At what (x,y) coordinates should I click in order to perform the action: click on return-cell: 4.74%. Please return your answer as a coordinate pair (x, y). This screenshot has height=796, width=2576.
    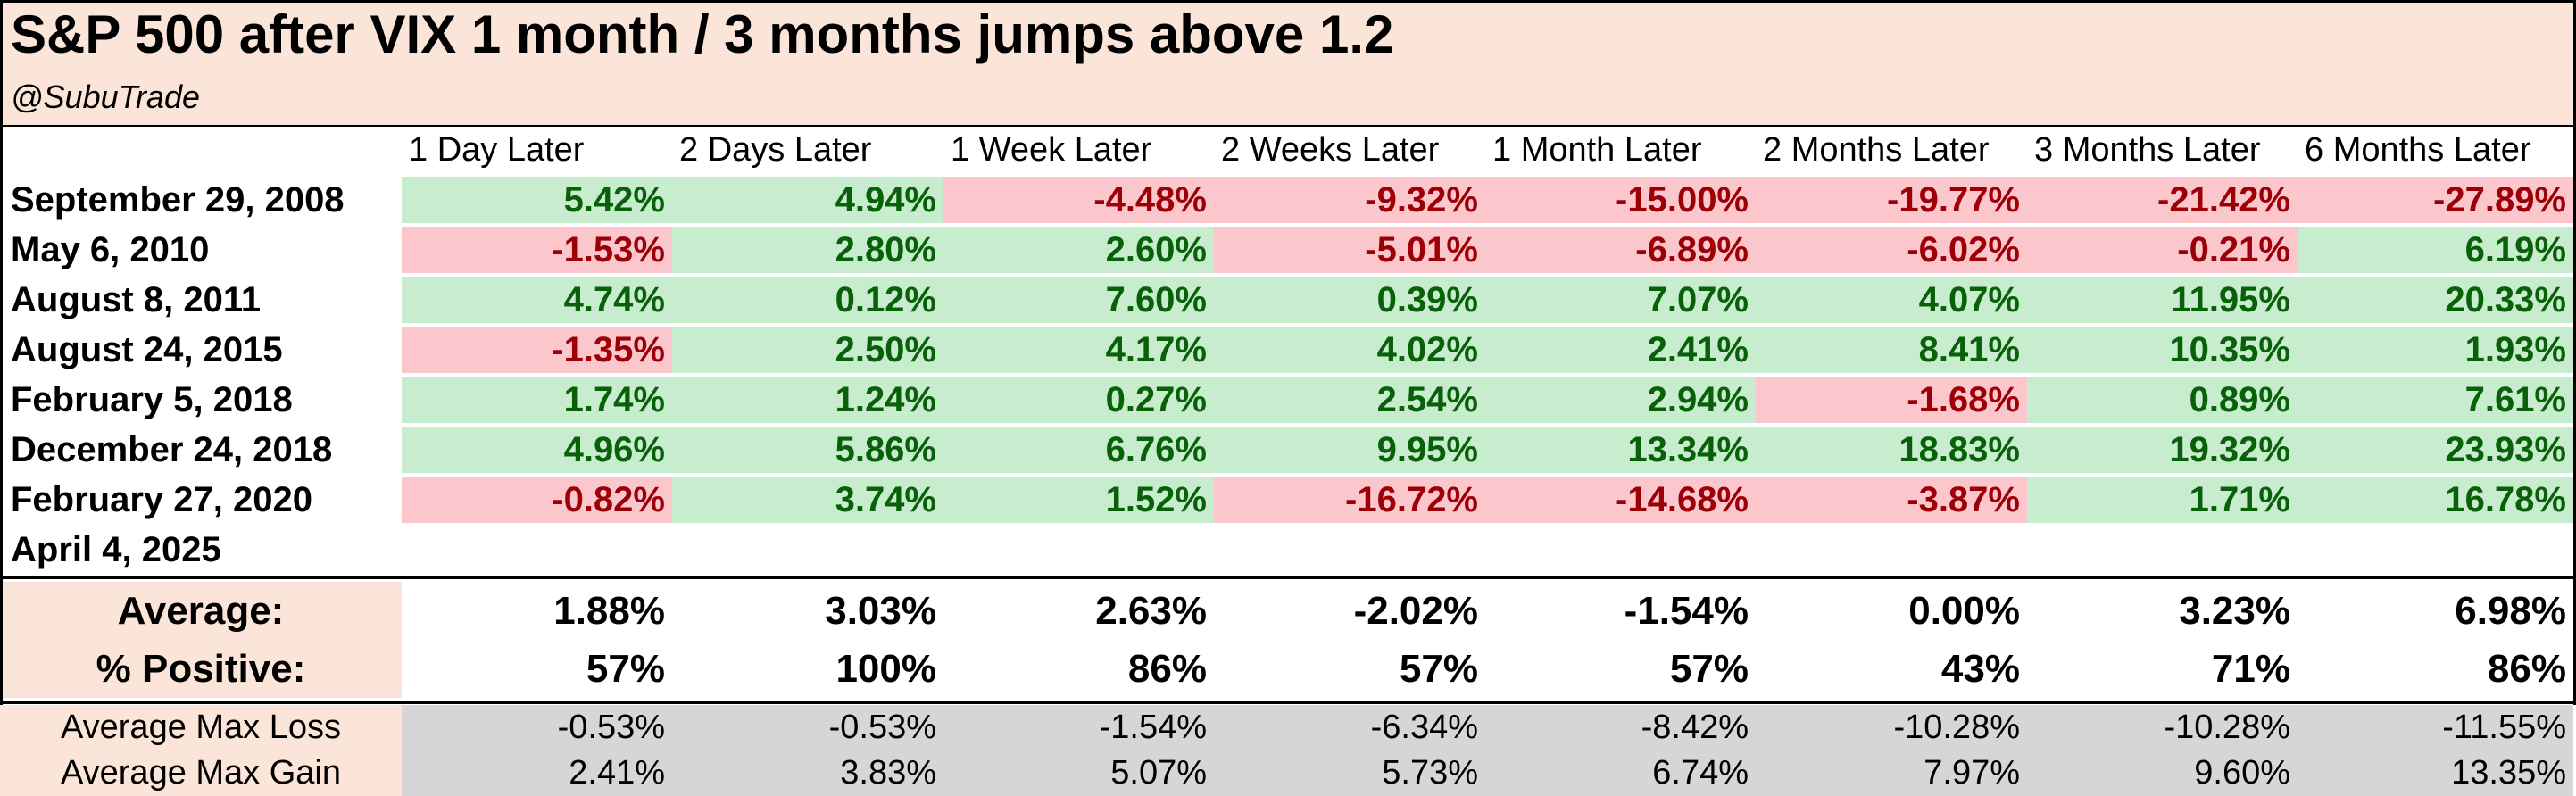
    Looking at the image, I should click on (537, 300).